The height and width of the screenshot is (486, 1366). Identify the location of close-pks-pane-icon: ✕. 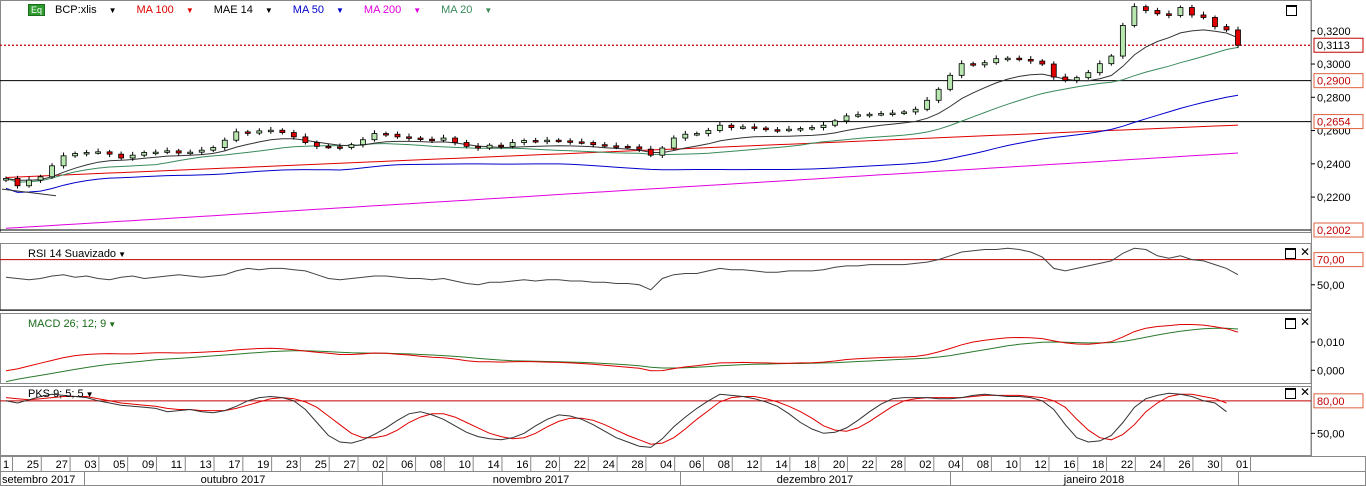
(1305, 392).